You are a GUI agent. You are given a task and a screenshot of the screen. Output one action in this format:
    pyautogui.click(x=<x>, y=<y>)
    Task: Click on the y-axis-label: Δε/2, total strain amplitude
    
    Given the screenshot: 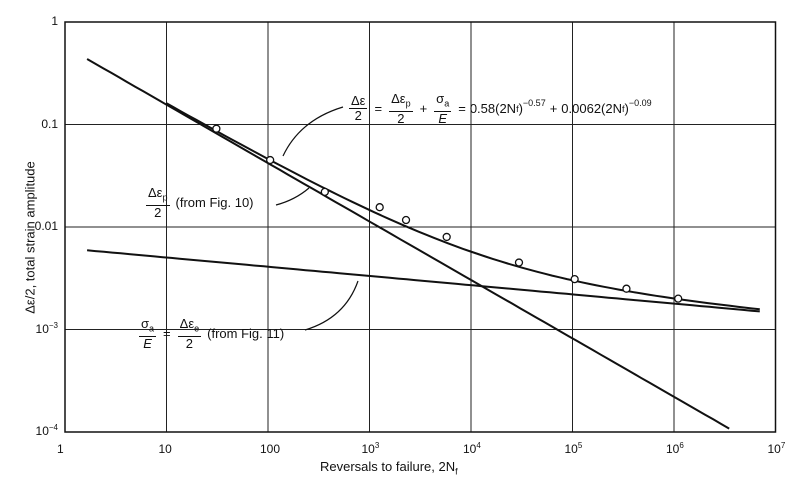 What is the action you would take?
    pyautogui.click(x=30, y=237)
    